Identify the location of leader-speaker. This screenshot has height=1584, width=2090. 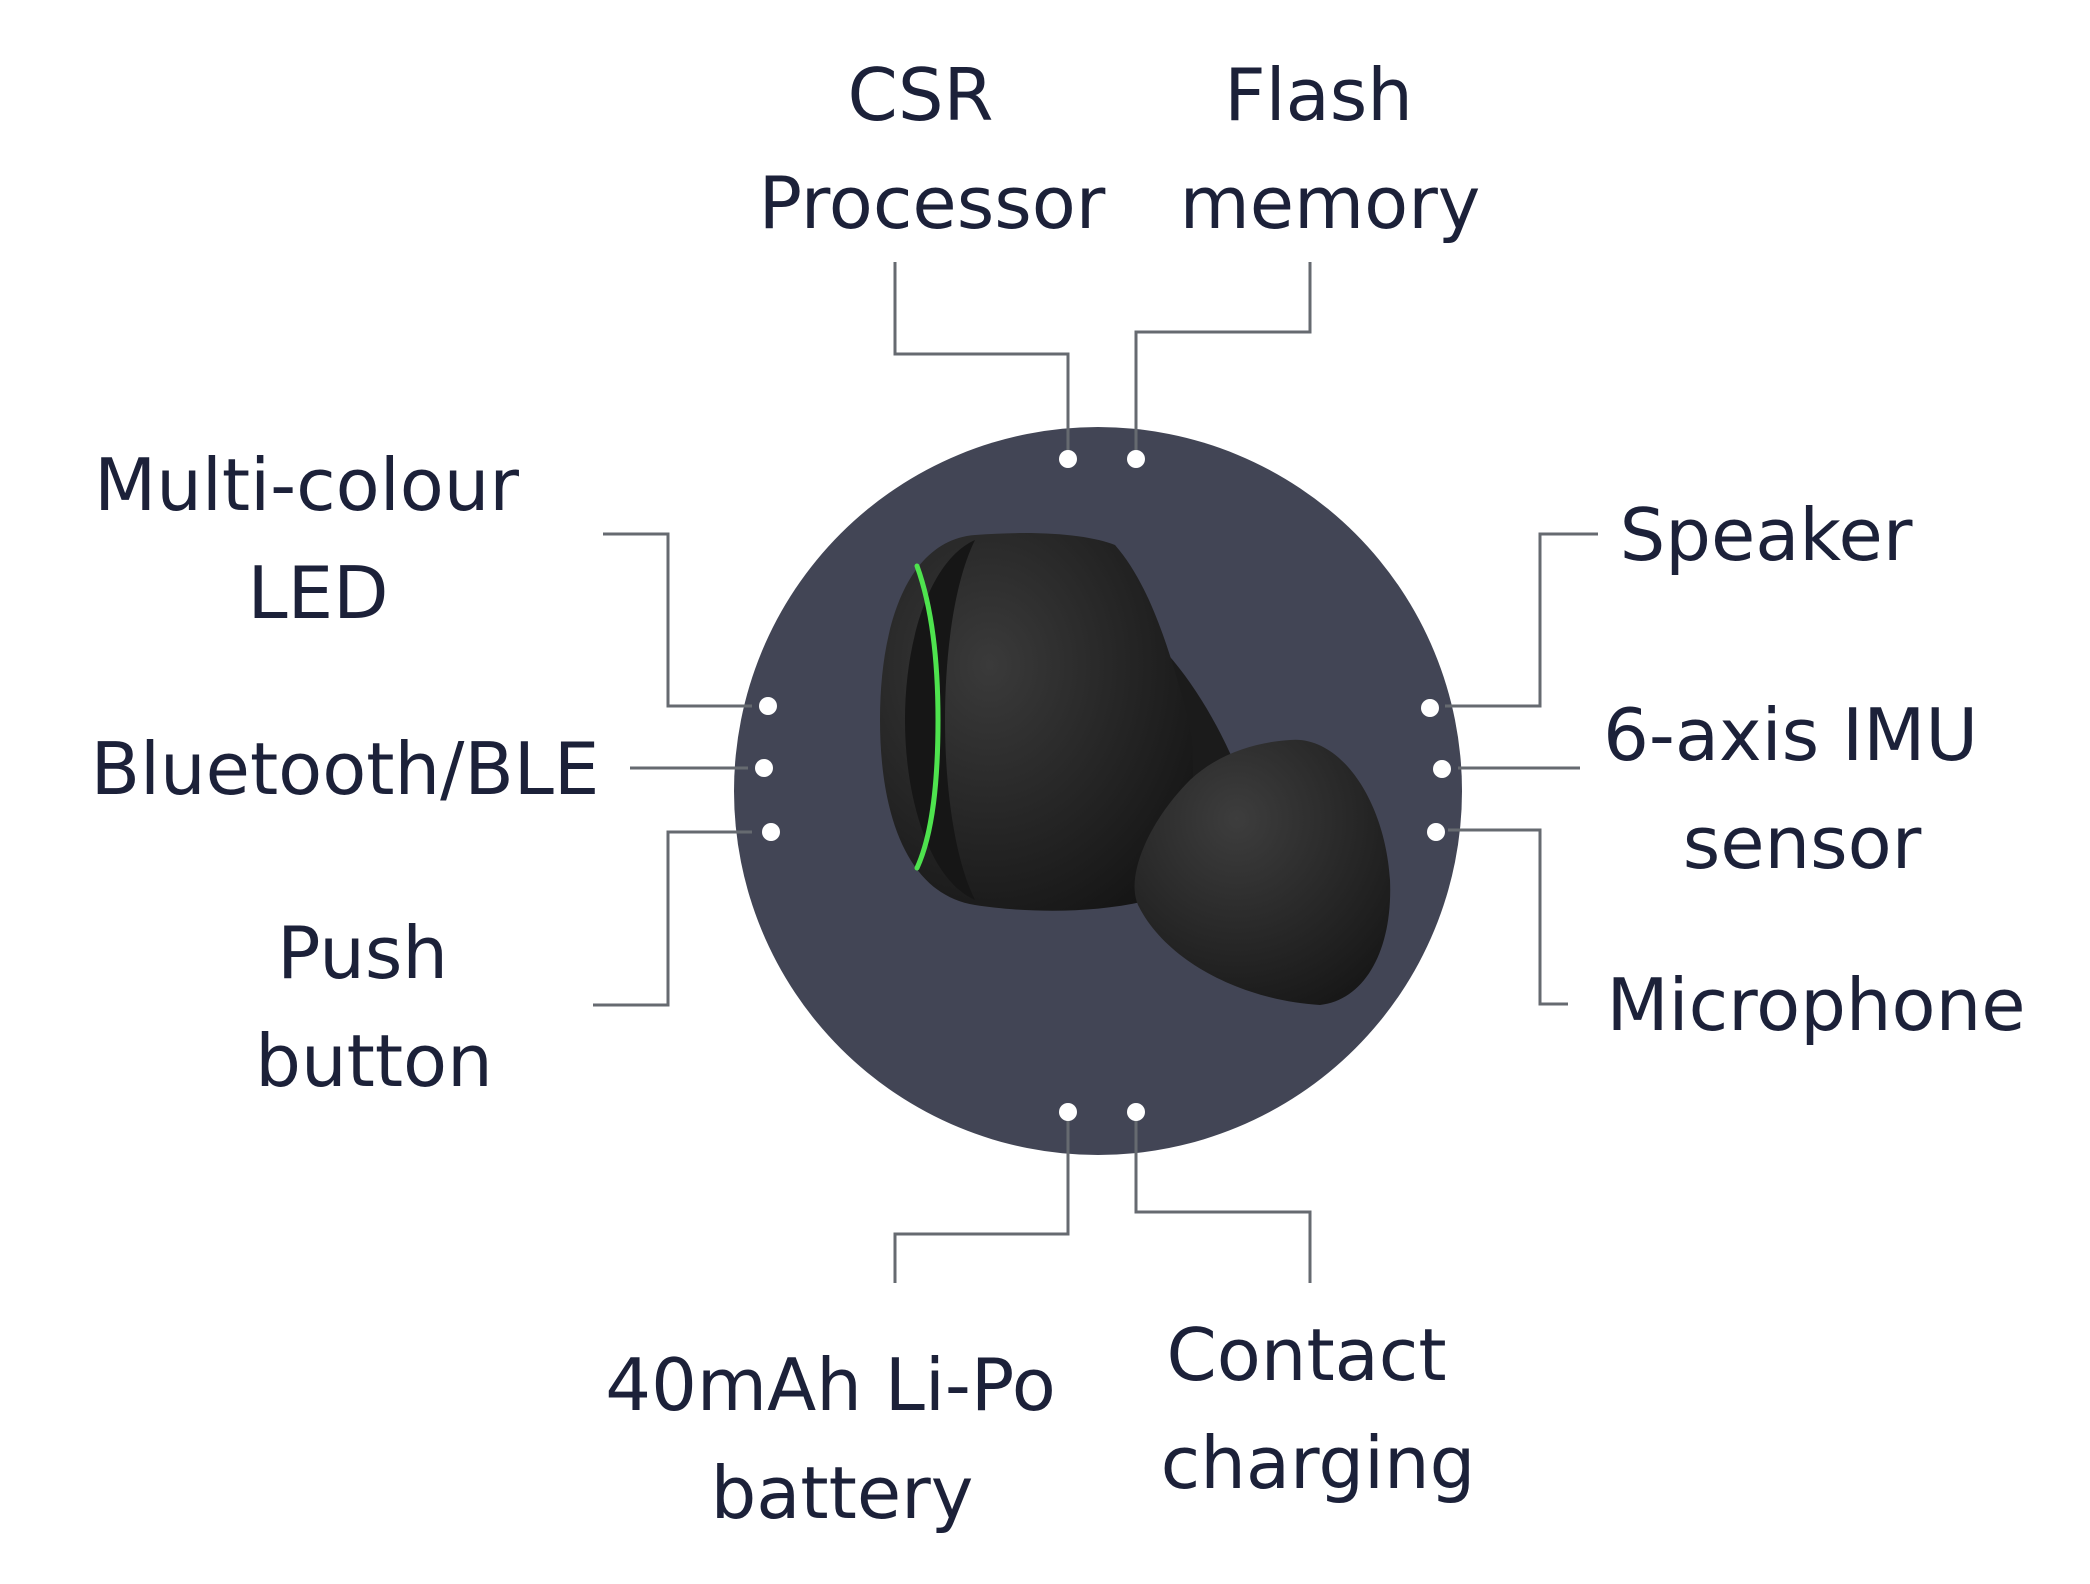
(1521, 620).